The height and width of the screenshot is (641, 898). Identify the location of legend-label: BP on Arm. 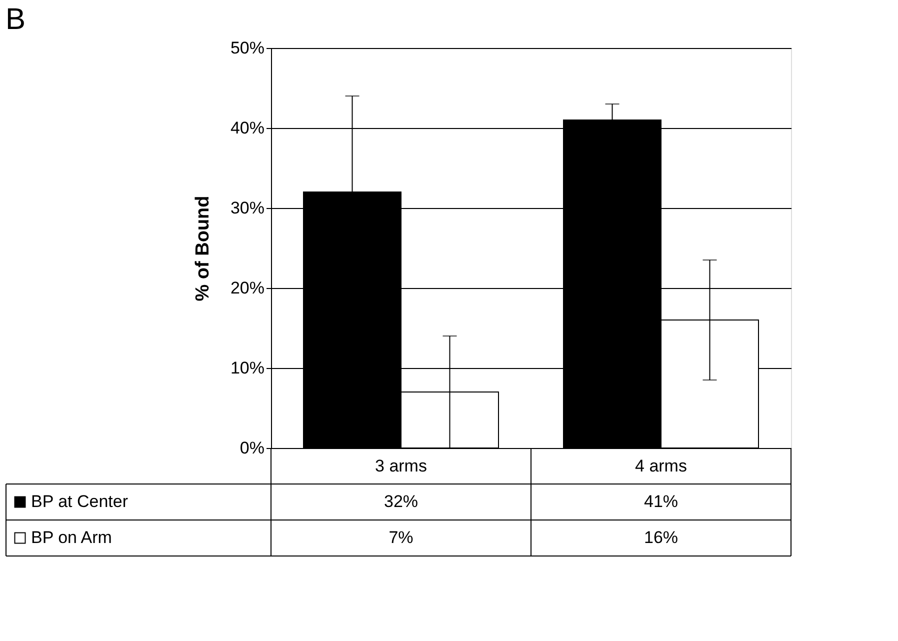
(71, 537).